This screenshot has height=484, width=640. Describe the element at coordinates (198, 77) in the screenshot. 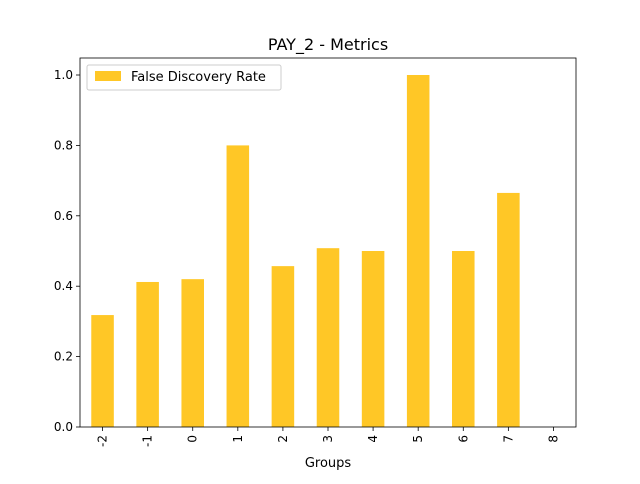

I see `legend-label: False Discovery Rate` at that location.